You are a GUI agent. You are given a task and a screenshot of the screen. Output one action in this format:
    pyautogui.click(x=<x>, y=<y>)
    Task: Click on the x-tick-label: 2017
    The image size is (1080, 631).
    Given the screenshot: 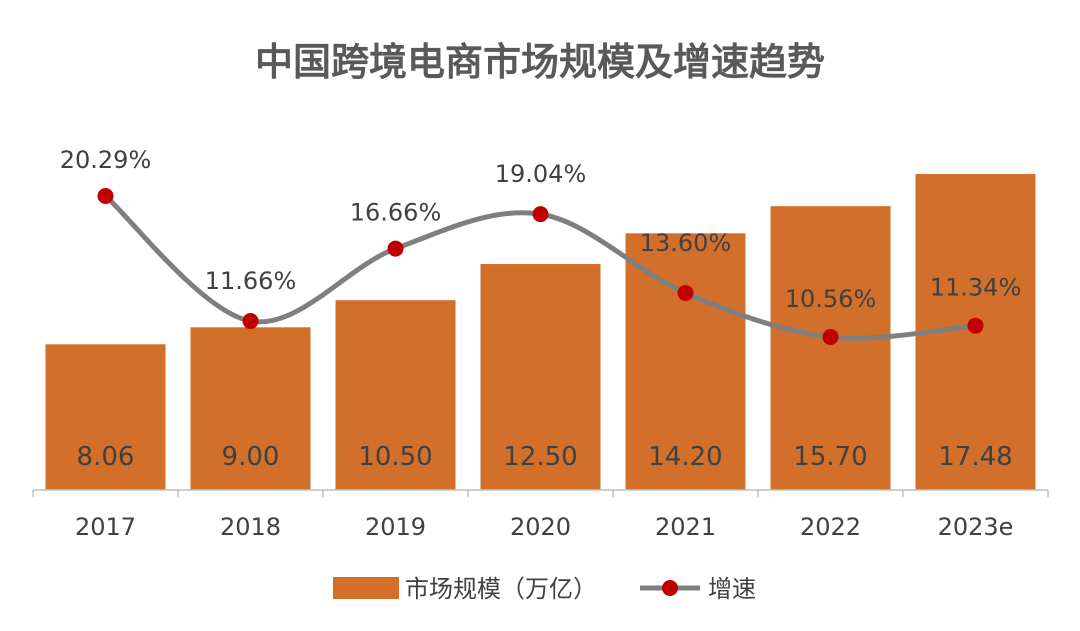 What is the action you would take?
    pyautogui.click(x=105, y=527)
    